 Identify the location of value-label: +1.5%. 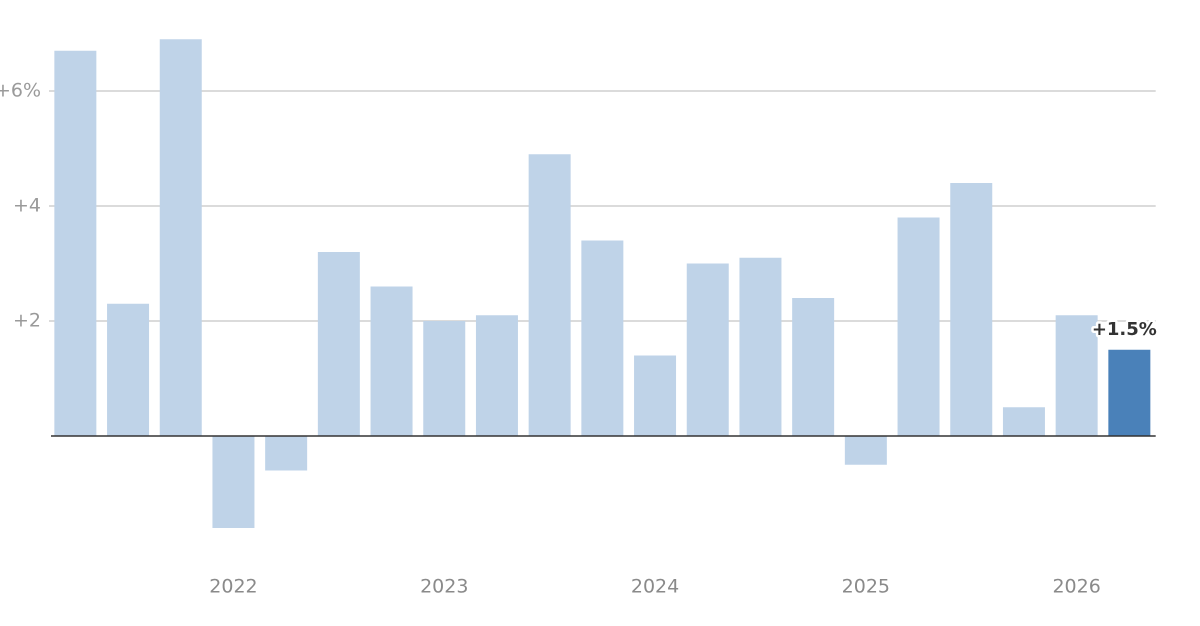
(1124, 329).